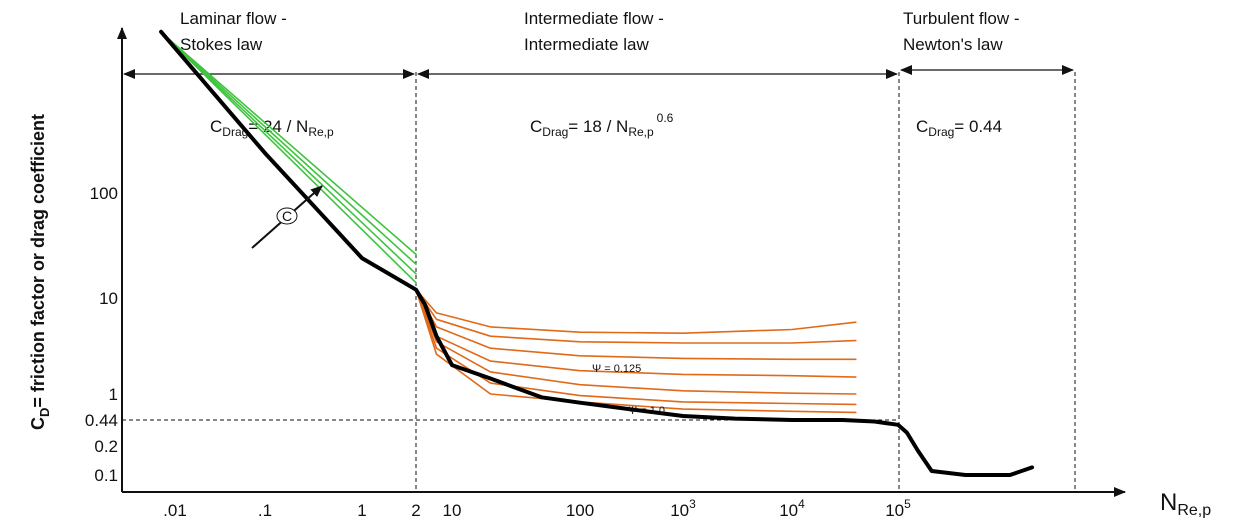  What do you see at coordinates (113, 394) in the screenshot?
I see `y-tick-label-2: 1` at bounding box center [113, 394].